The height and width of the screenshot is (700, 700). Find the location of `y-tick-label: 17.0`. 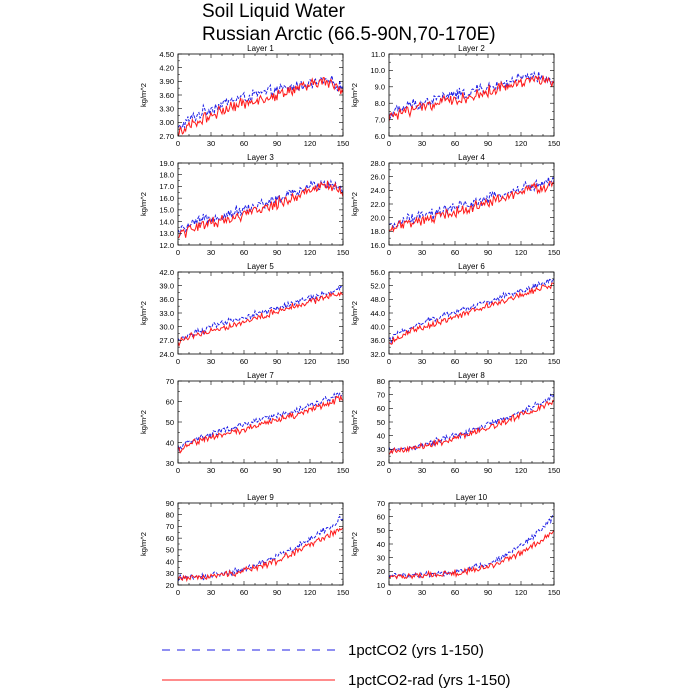

y-tick-label: 17.0 is located at coordinates (166, 186).